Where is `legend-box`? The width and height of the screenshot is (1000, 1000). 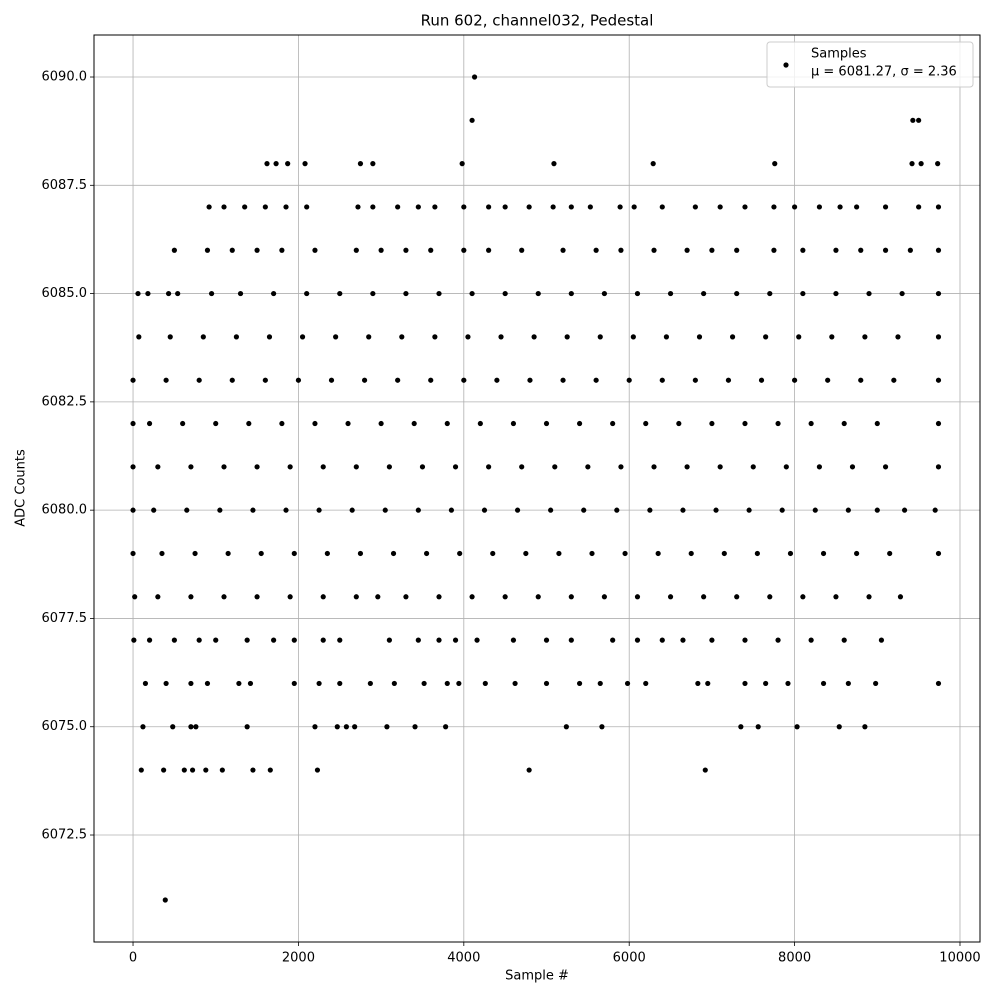 legend-box is located at coordinates (870, 64).